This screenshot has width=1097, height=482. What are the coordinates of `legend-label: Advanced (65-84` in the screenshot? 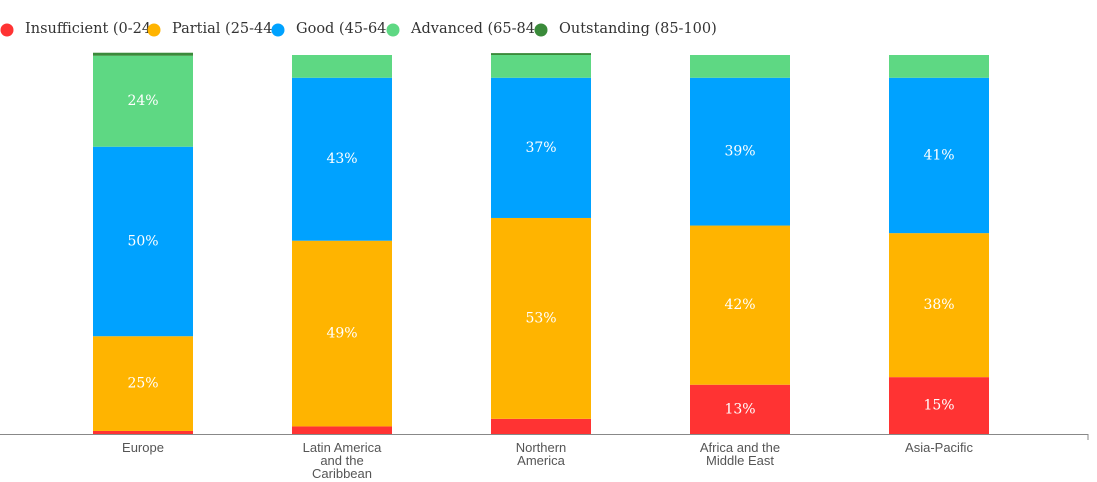 It's located at (472, 29).